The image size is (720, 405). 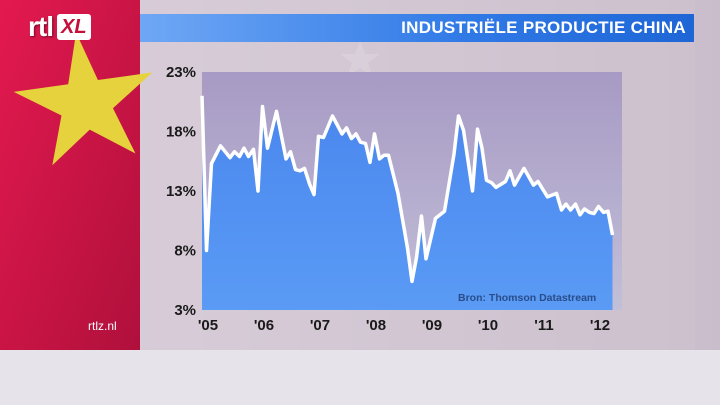 I want to click on x-tick-label: '09, so click(x=432, y=325).